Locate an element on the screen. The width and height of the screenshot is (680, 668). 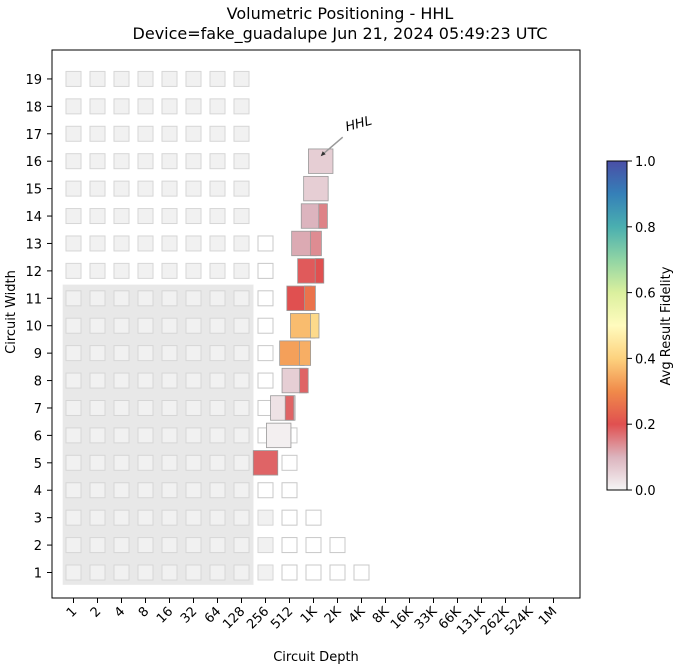
y-tick-label: 13 is located at coordinates (33, 244).